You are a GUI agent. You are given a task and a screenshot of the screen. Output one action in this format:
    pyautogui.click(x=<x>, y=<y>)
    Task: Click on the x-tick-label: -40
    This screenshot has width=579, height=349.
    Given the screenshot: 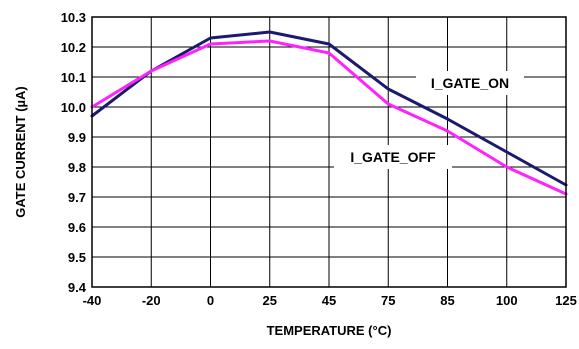 What is the action you would take?
    pyautogui.click(x=92, y=300)
    